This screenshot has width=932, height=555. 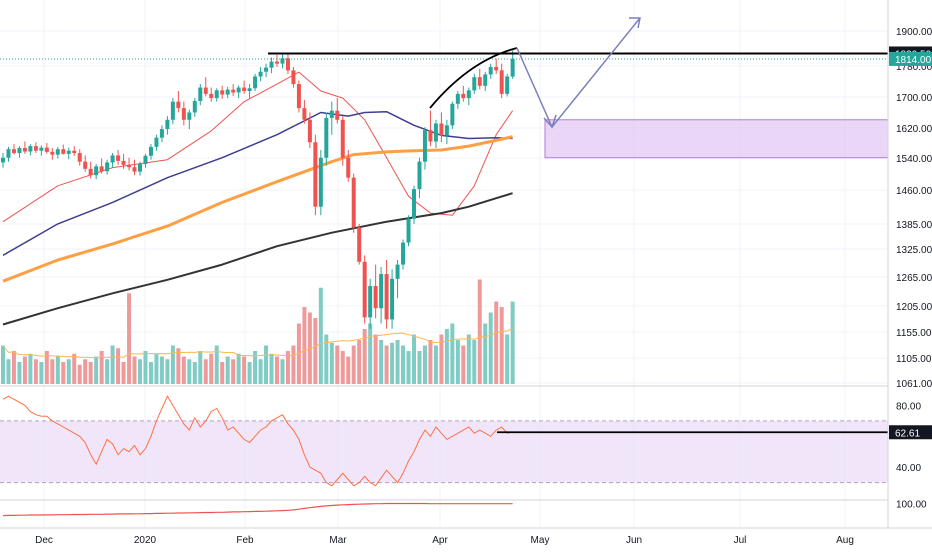 What do you see at coordinates (550, 121) in the screenshot?
I see `projection-arrow-head` at bounding box center [550, 121].